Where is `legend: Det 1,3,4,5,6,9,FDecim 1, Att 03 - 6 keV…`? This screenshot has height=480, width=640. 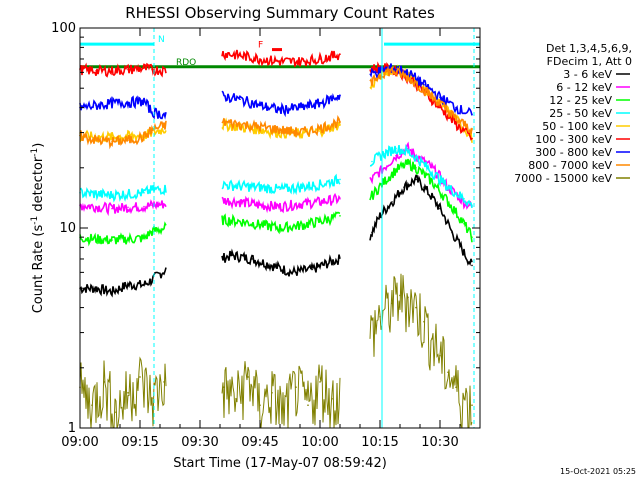 legend: Det 1,3,4,5,6,9,FDecim 1, Att 03 - 6 keV… is located at coordinates (573, 113).